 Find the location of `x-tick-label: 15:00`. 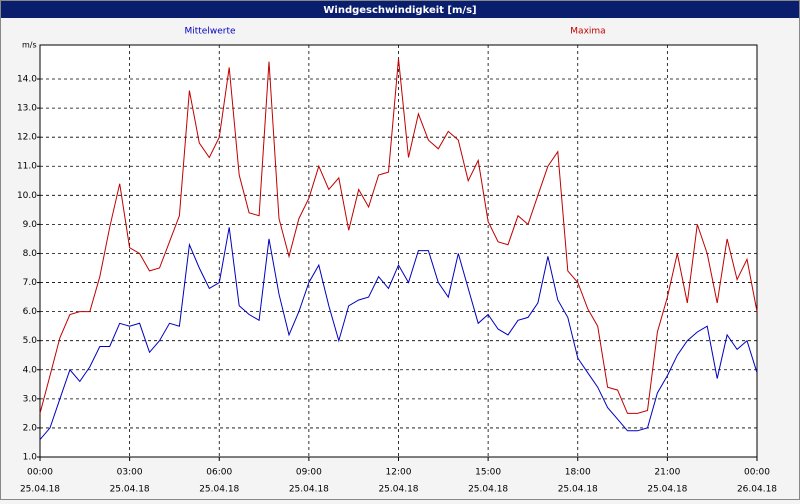

x-tick-label: 15:00 is located at coordinates (488, 473).